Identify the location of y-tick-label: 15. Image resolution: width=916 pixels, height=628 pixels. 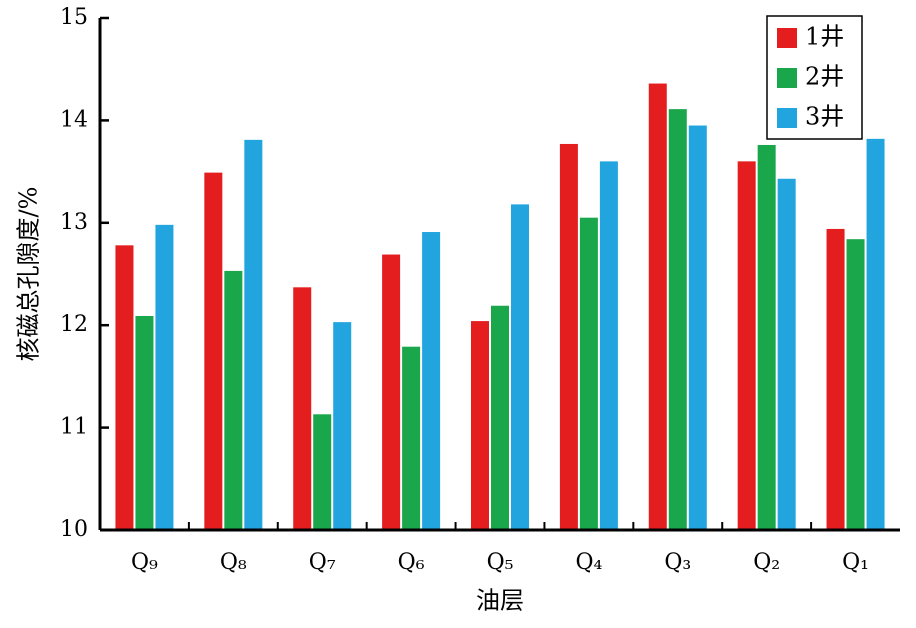
(74, 17).